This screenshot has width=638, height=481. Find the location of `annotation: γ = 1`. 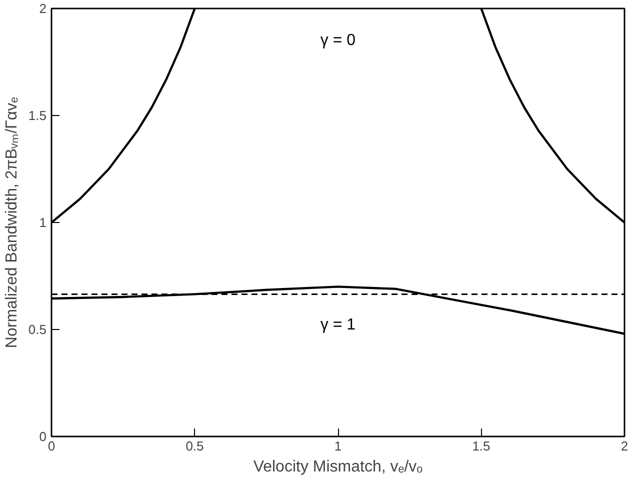

annotation: γ = 1 is located at coordinates (338, 325).